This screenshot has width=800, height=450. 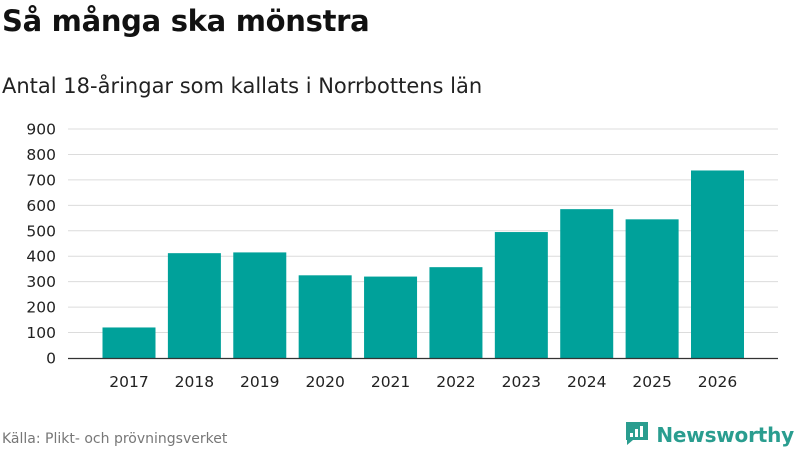 I want to click on x-tick-label-2023: 2023, so click(x=521, y=382).